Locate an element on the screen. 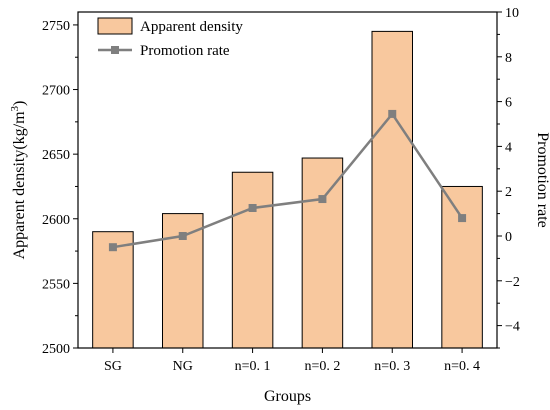  left-tick-label-1: 2550 is located at coordinates (56, 284).